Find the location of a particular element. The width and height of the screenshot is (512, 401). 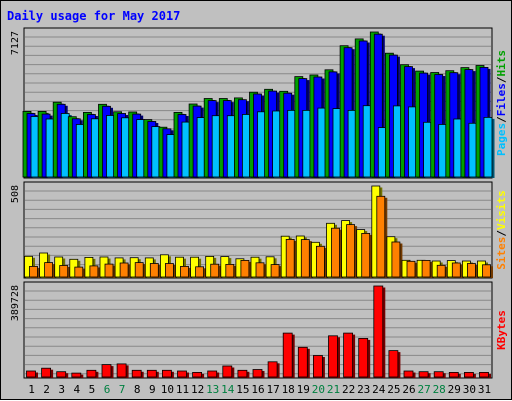

x-tick-label-day-21: 21 is located at coordinates (333, 389).